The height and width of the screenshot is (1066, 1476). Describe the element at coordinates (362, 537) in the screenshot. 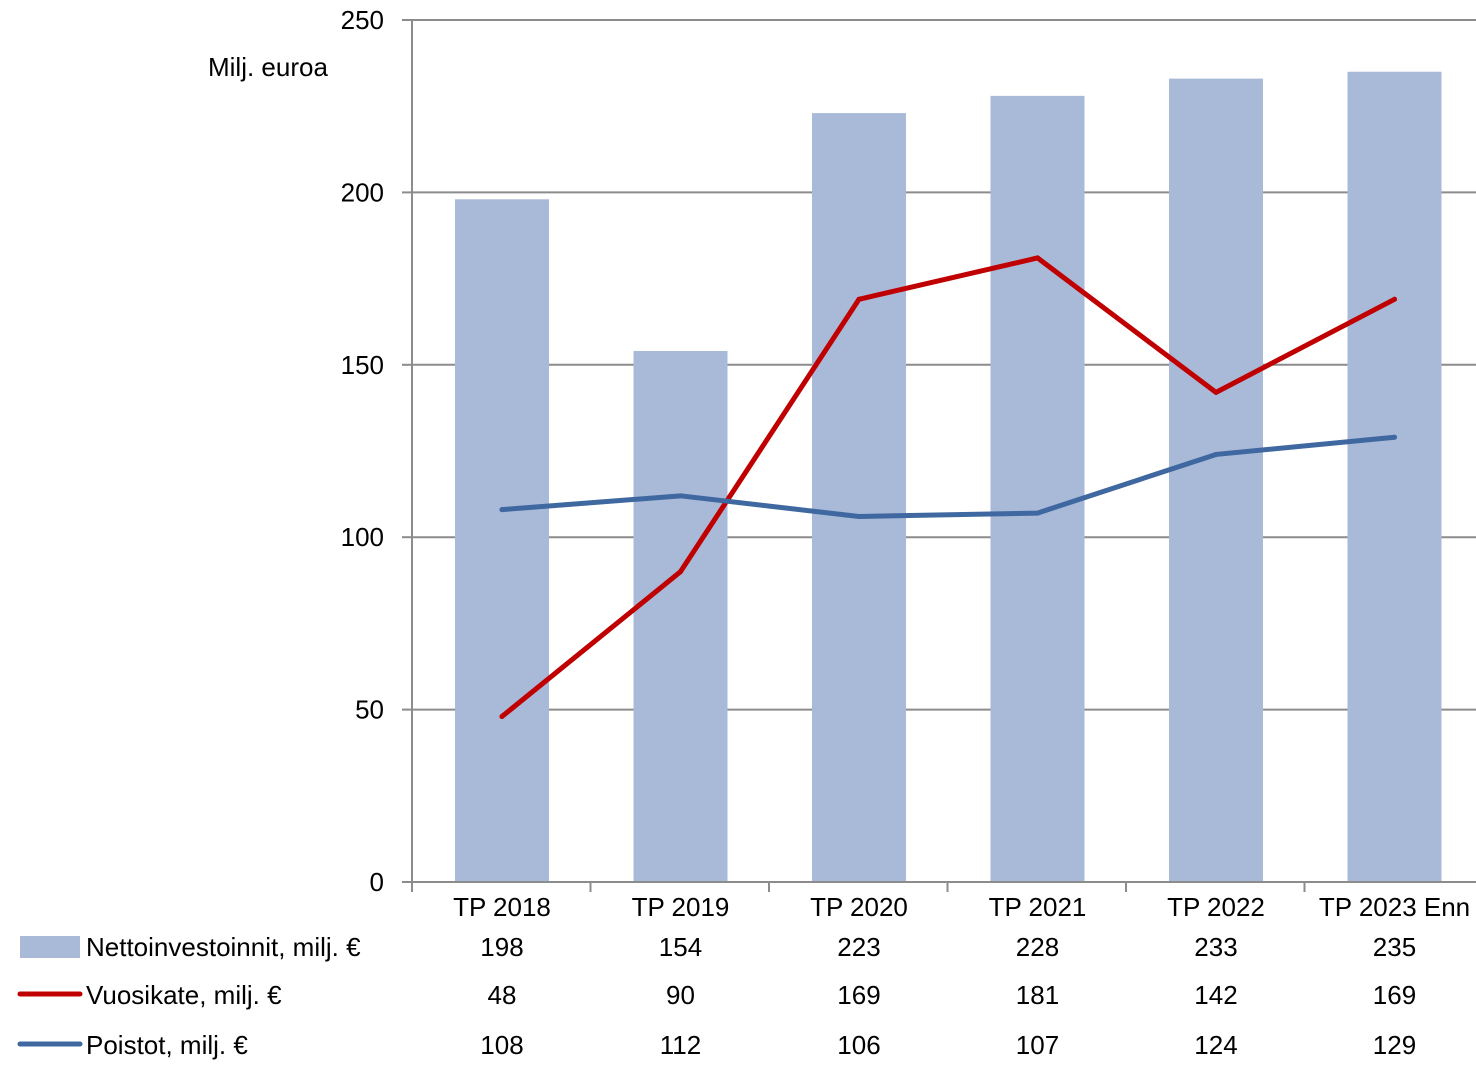

I see `y-tick-label: 100` at that location.